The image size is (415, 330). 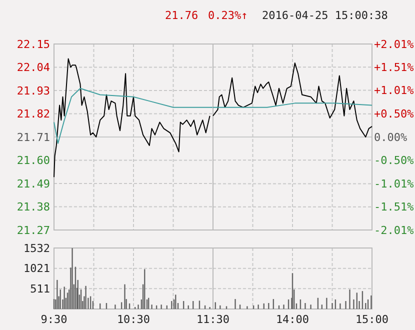 What do you see at coordinates (394, 207) in the screenshot?
I see `y2-tick-label: -1.51%` at bounding box center [394, 207].